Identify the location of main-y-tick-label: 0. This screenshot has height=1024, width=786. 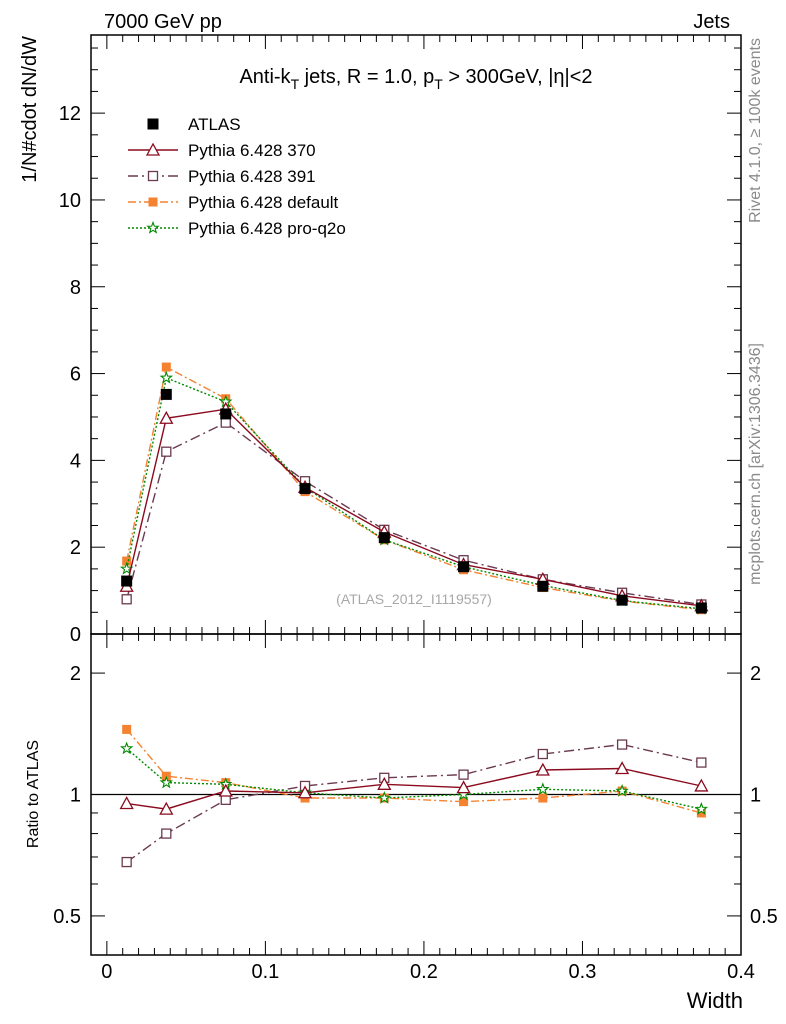
(75, 635).